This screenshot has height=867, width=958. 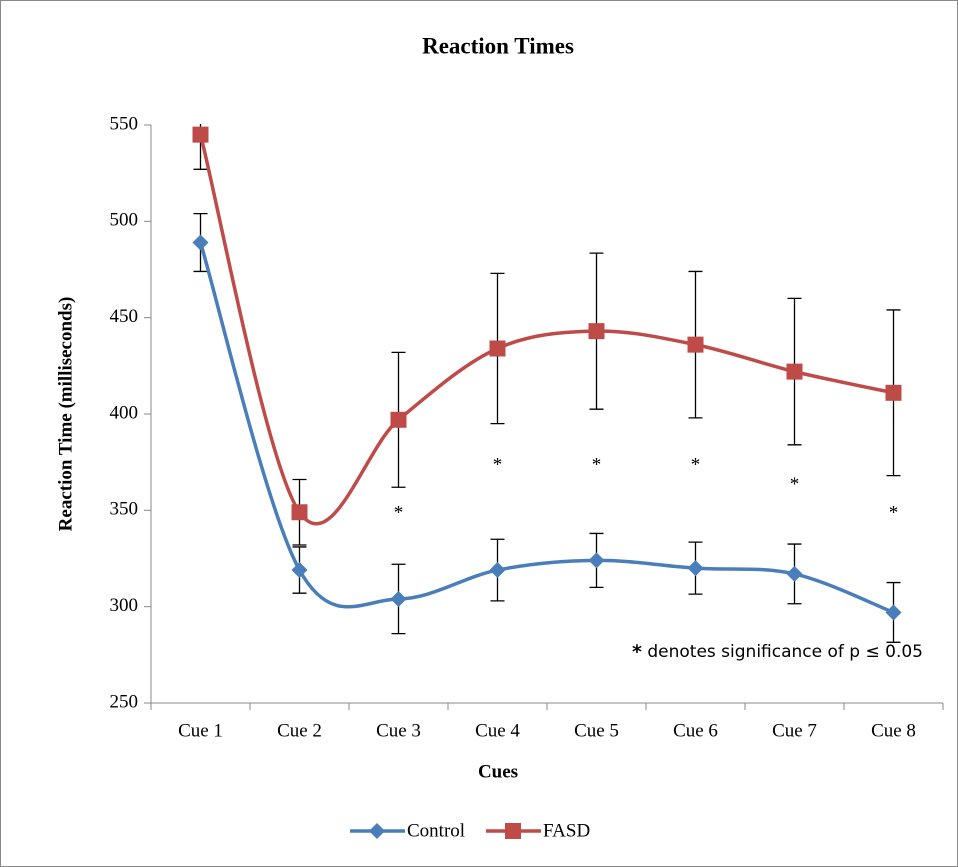 What do you see at coordinates (637, 652) in the screenshot?
I see `note-marker: *` at bounding box center [637, 652].